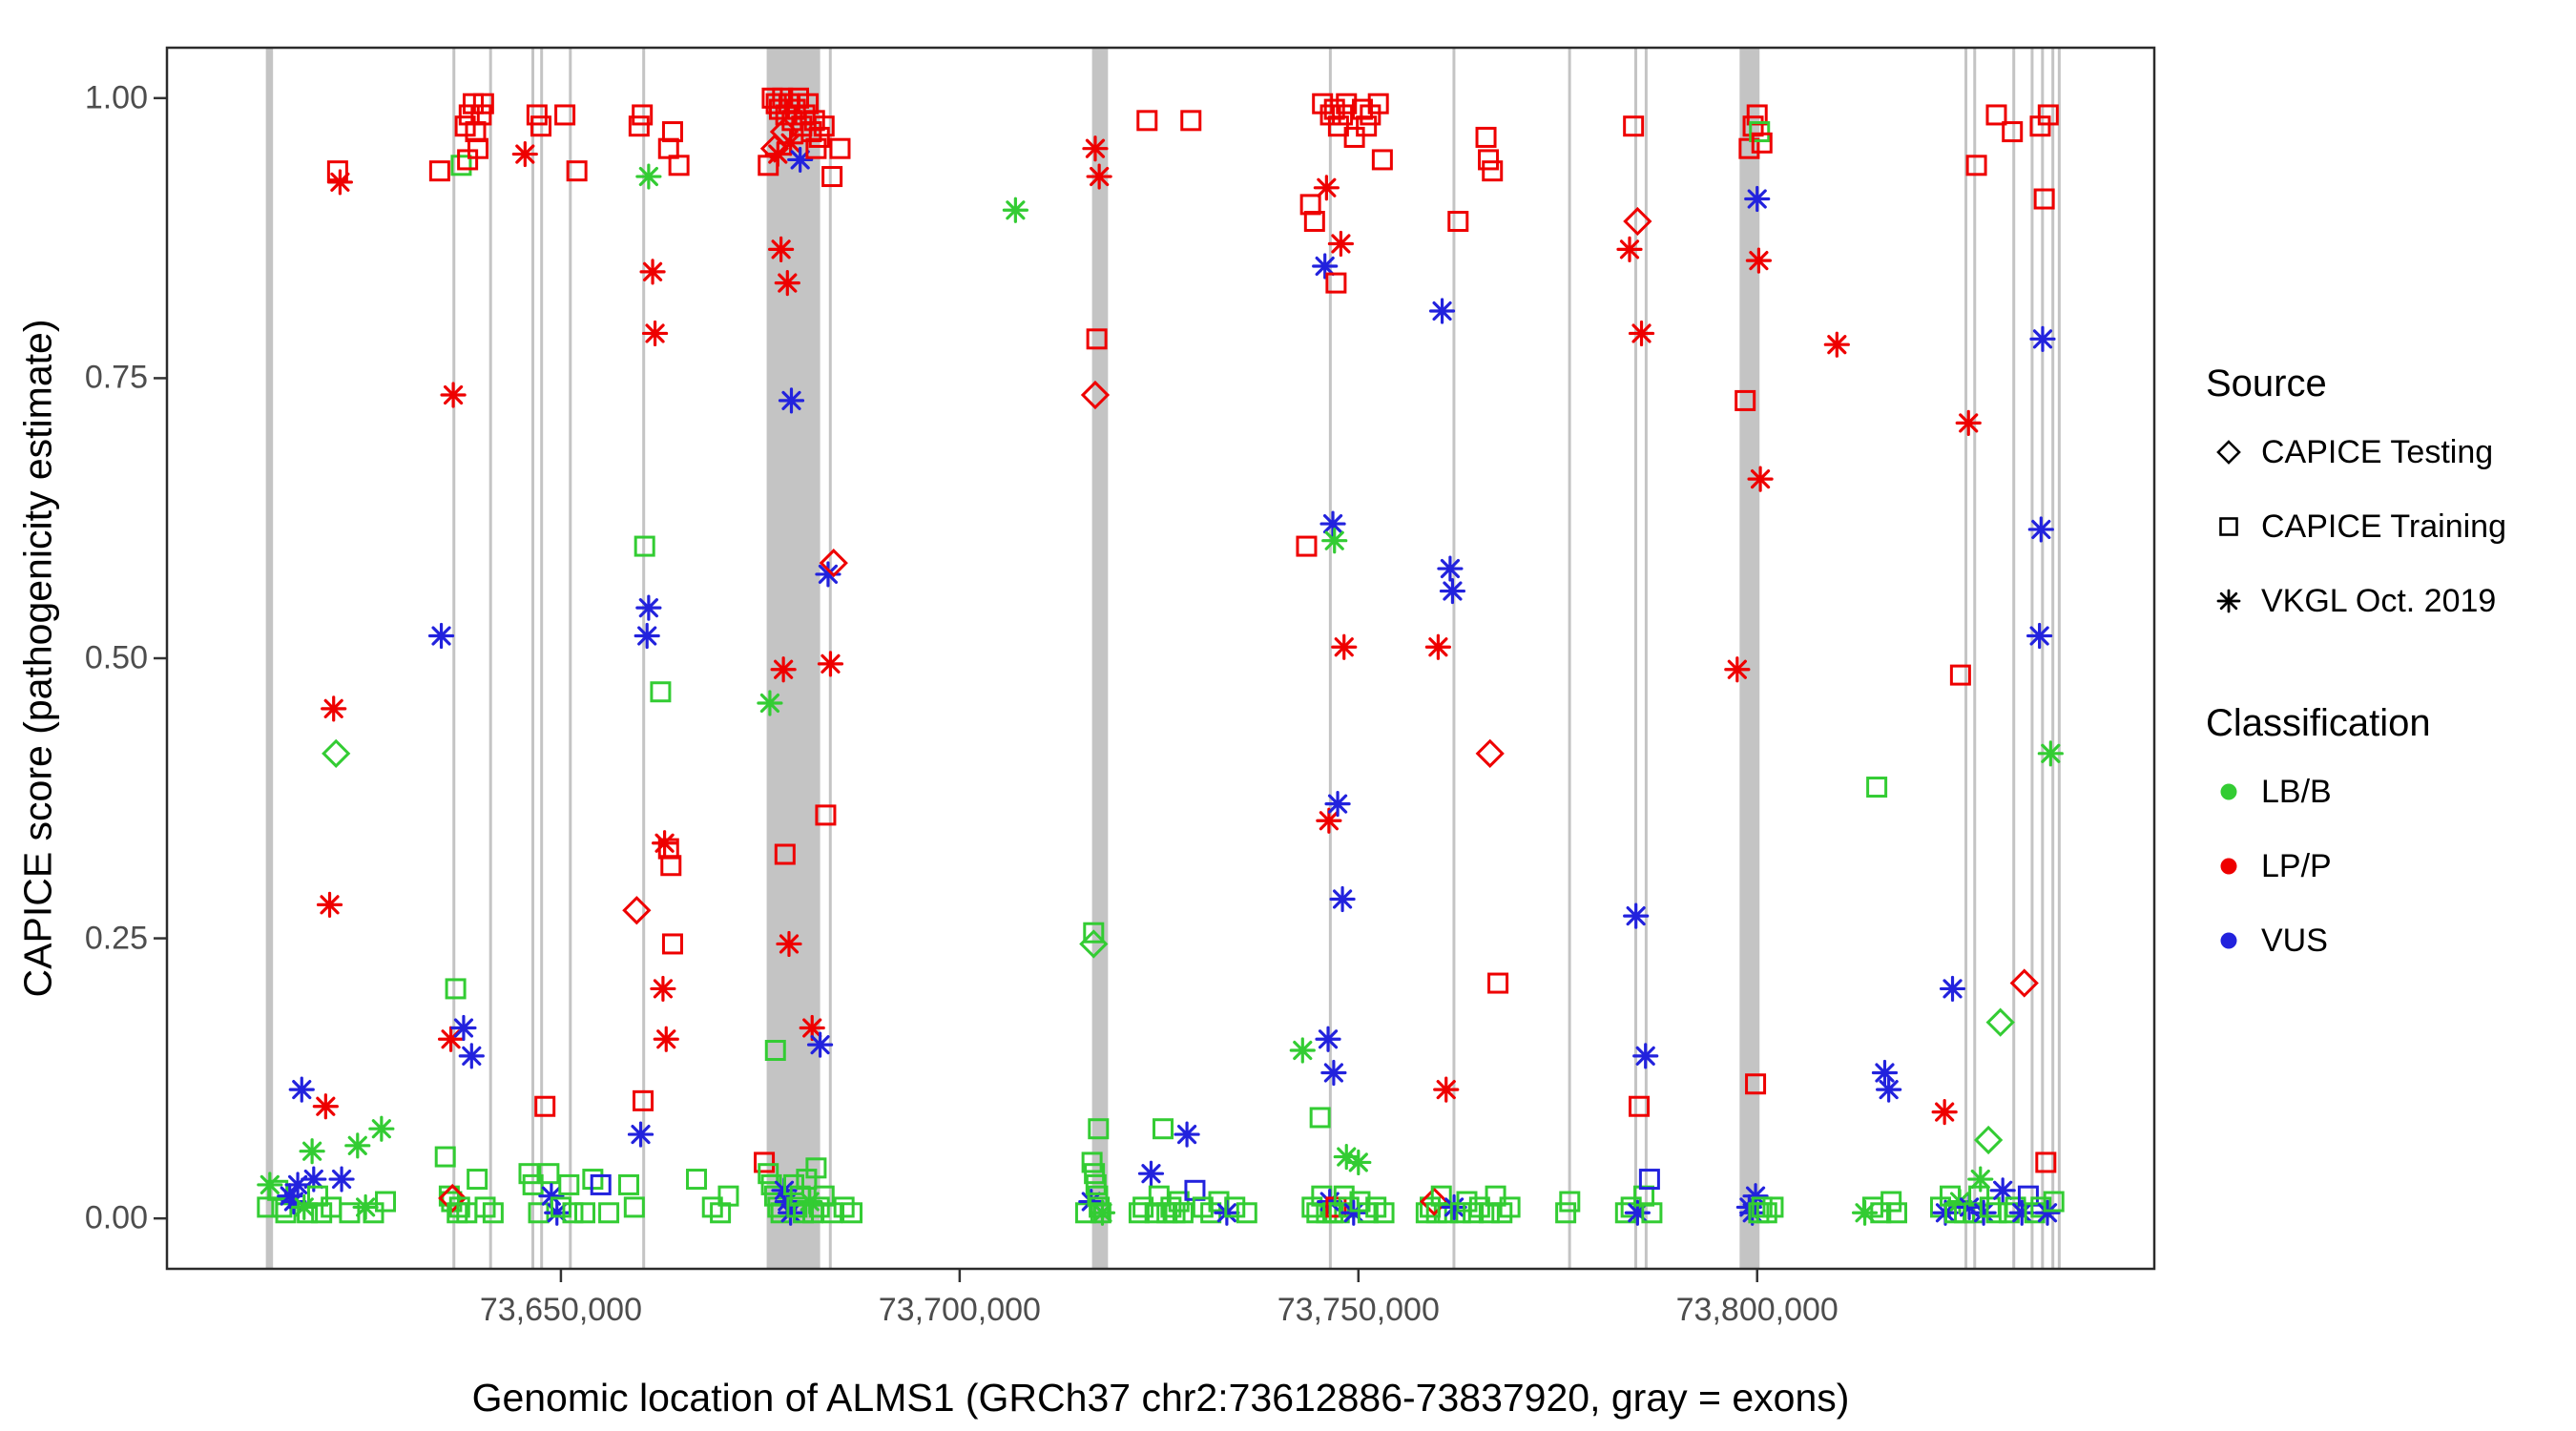 The height and width of the screenshot is (1431, 2576). I want to click on asterisk-icon, so click(2229, 601).